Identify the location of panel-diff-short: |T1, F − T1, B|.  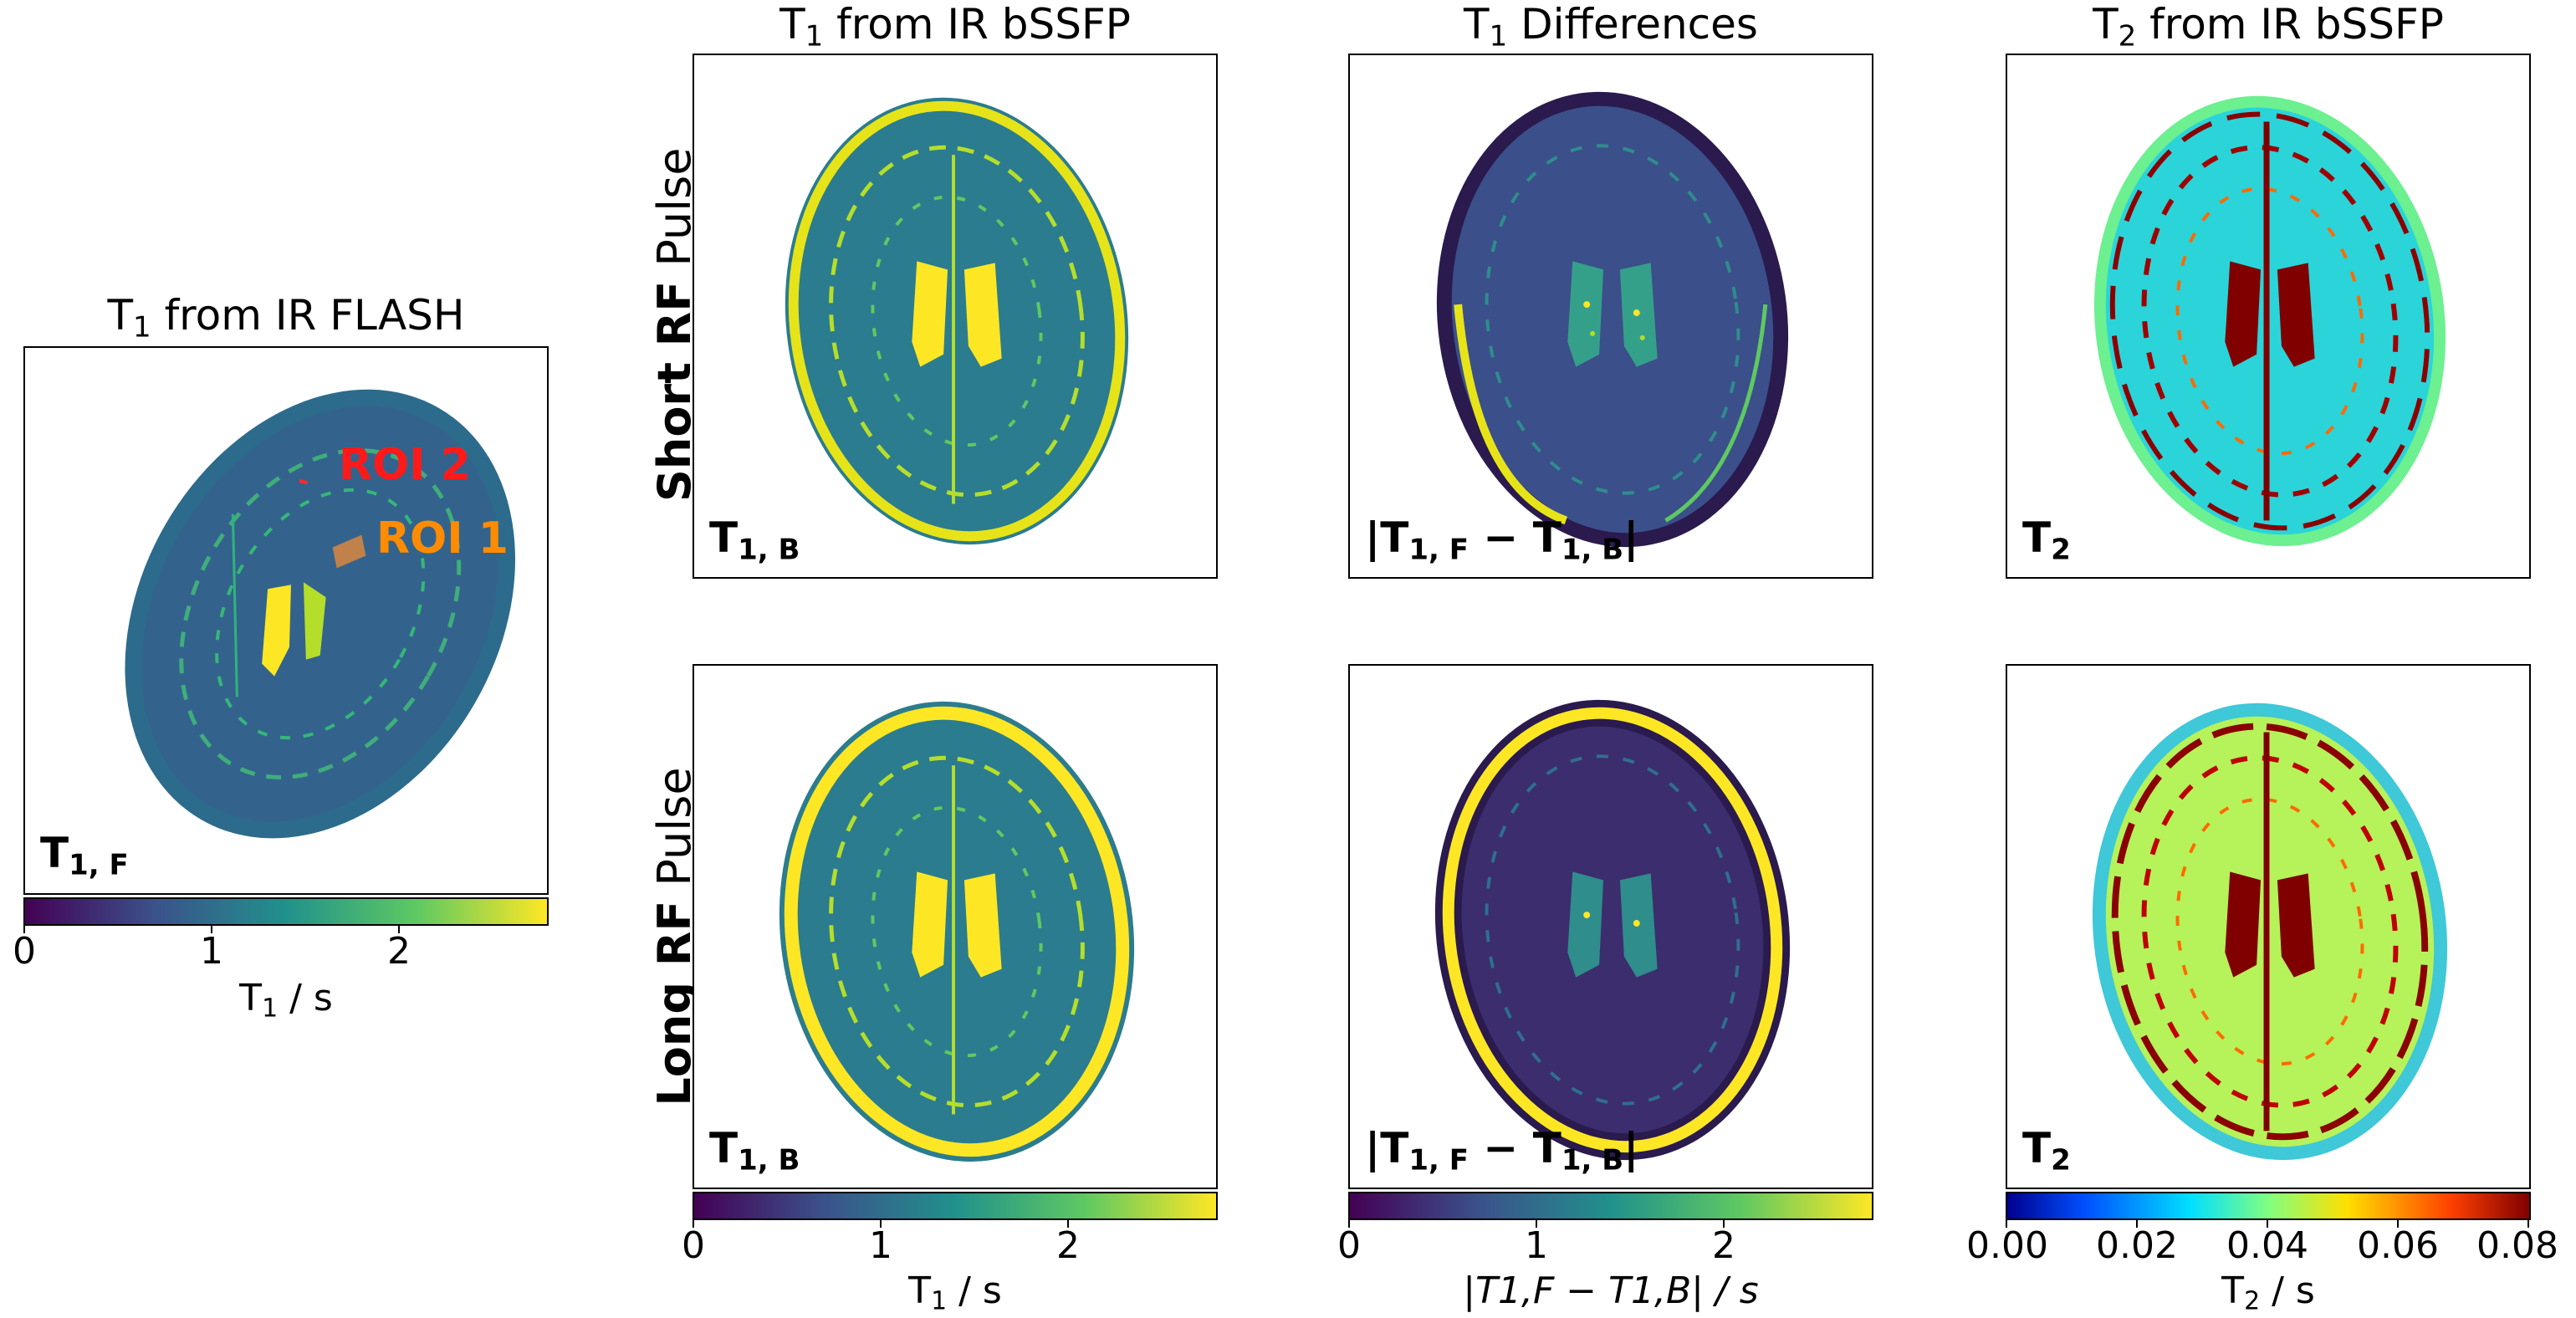
(1610, 316).